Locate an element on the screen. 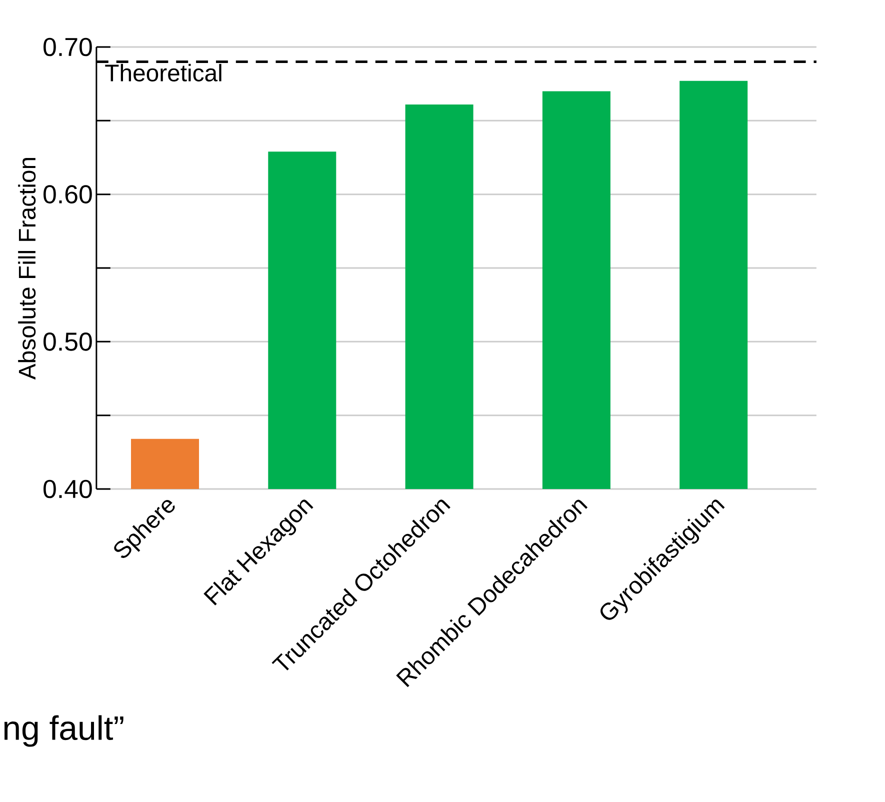  ref-line-label: Theoretical is located at coordinates (163, 73).